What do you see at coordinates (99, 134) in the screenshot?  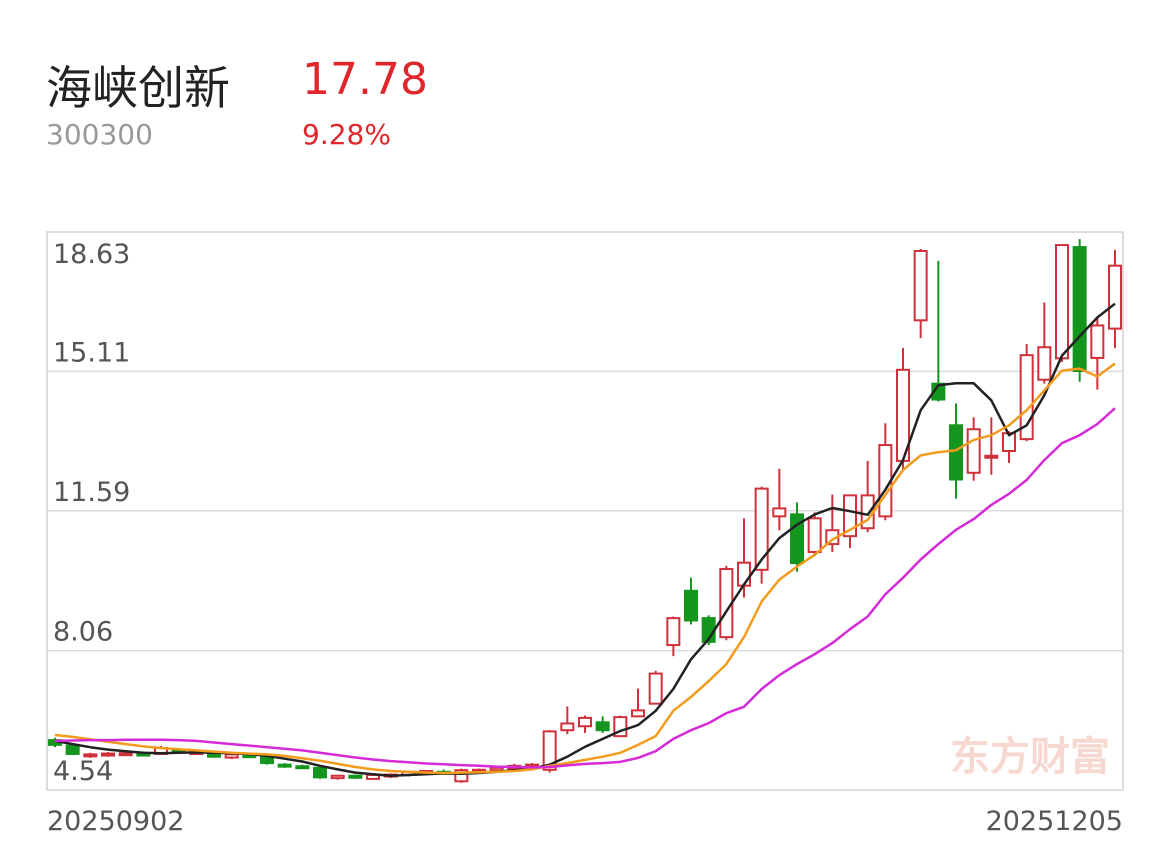 I see `stock-code: 300300` at bounding box center [99, 134].